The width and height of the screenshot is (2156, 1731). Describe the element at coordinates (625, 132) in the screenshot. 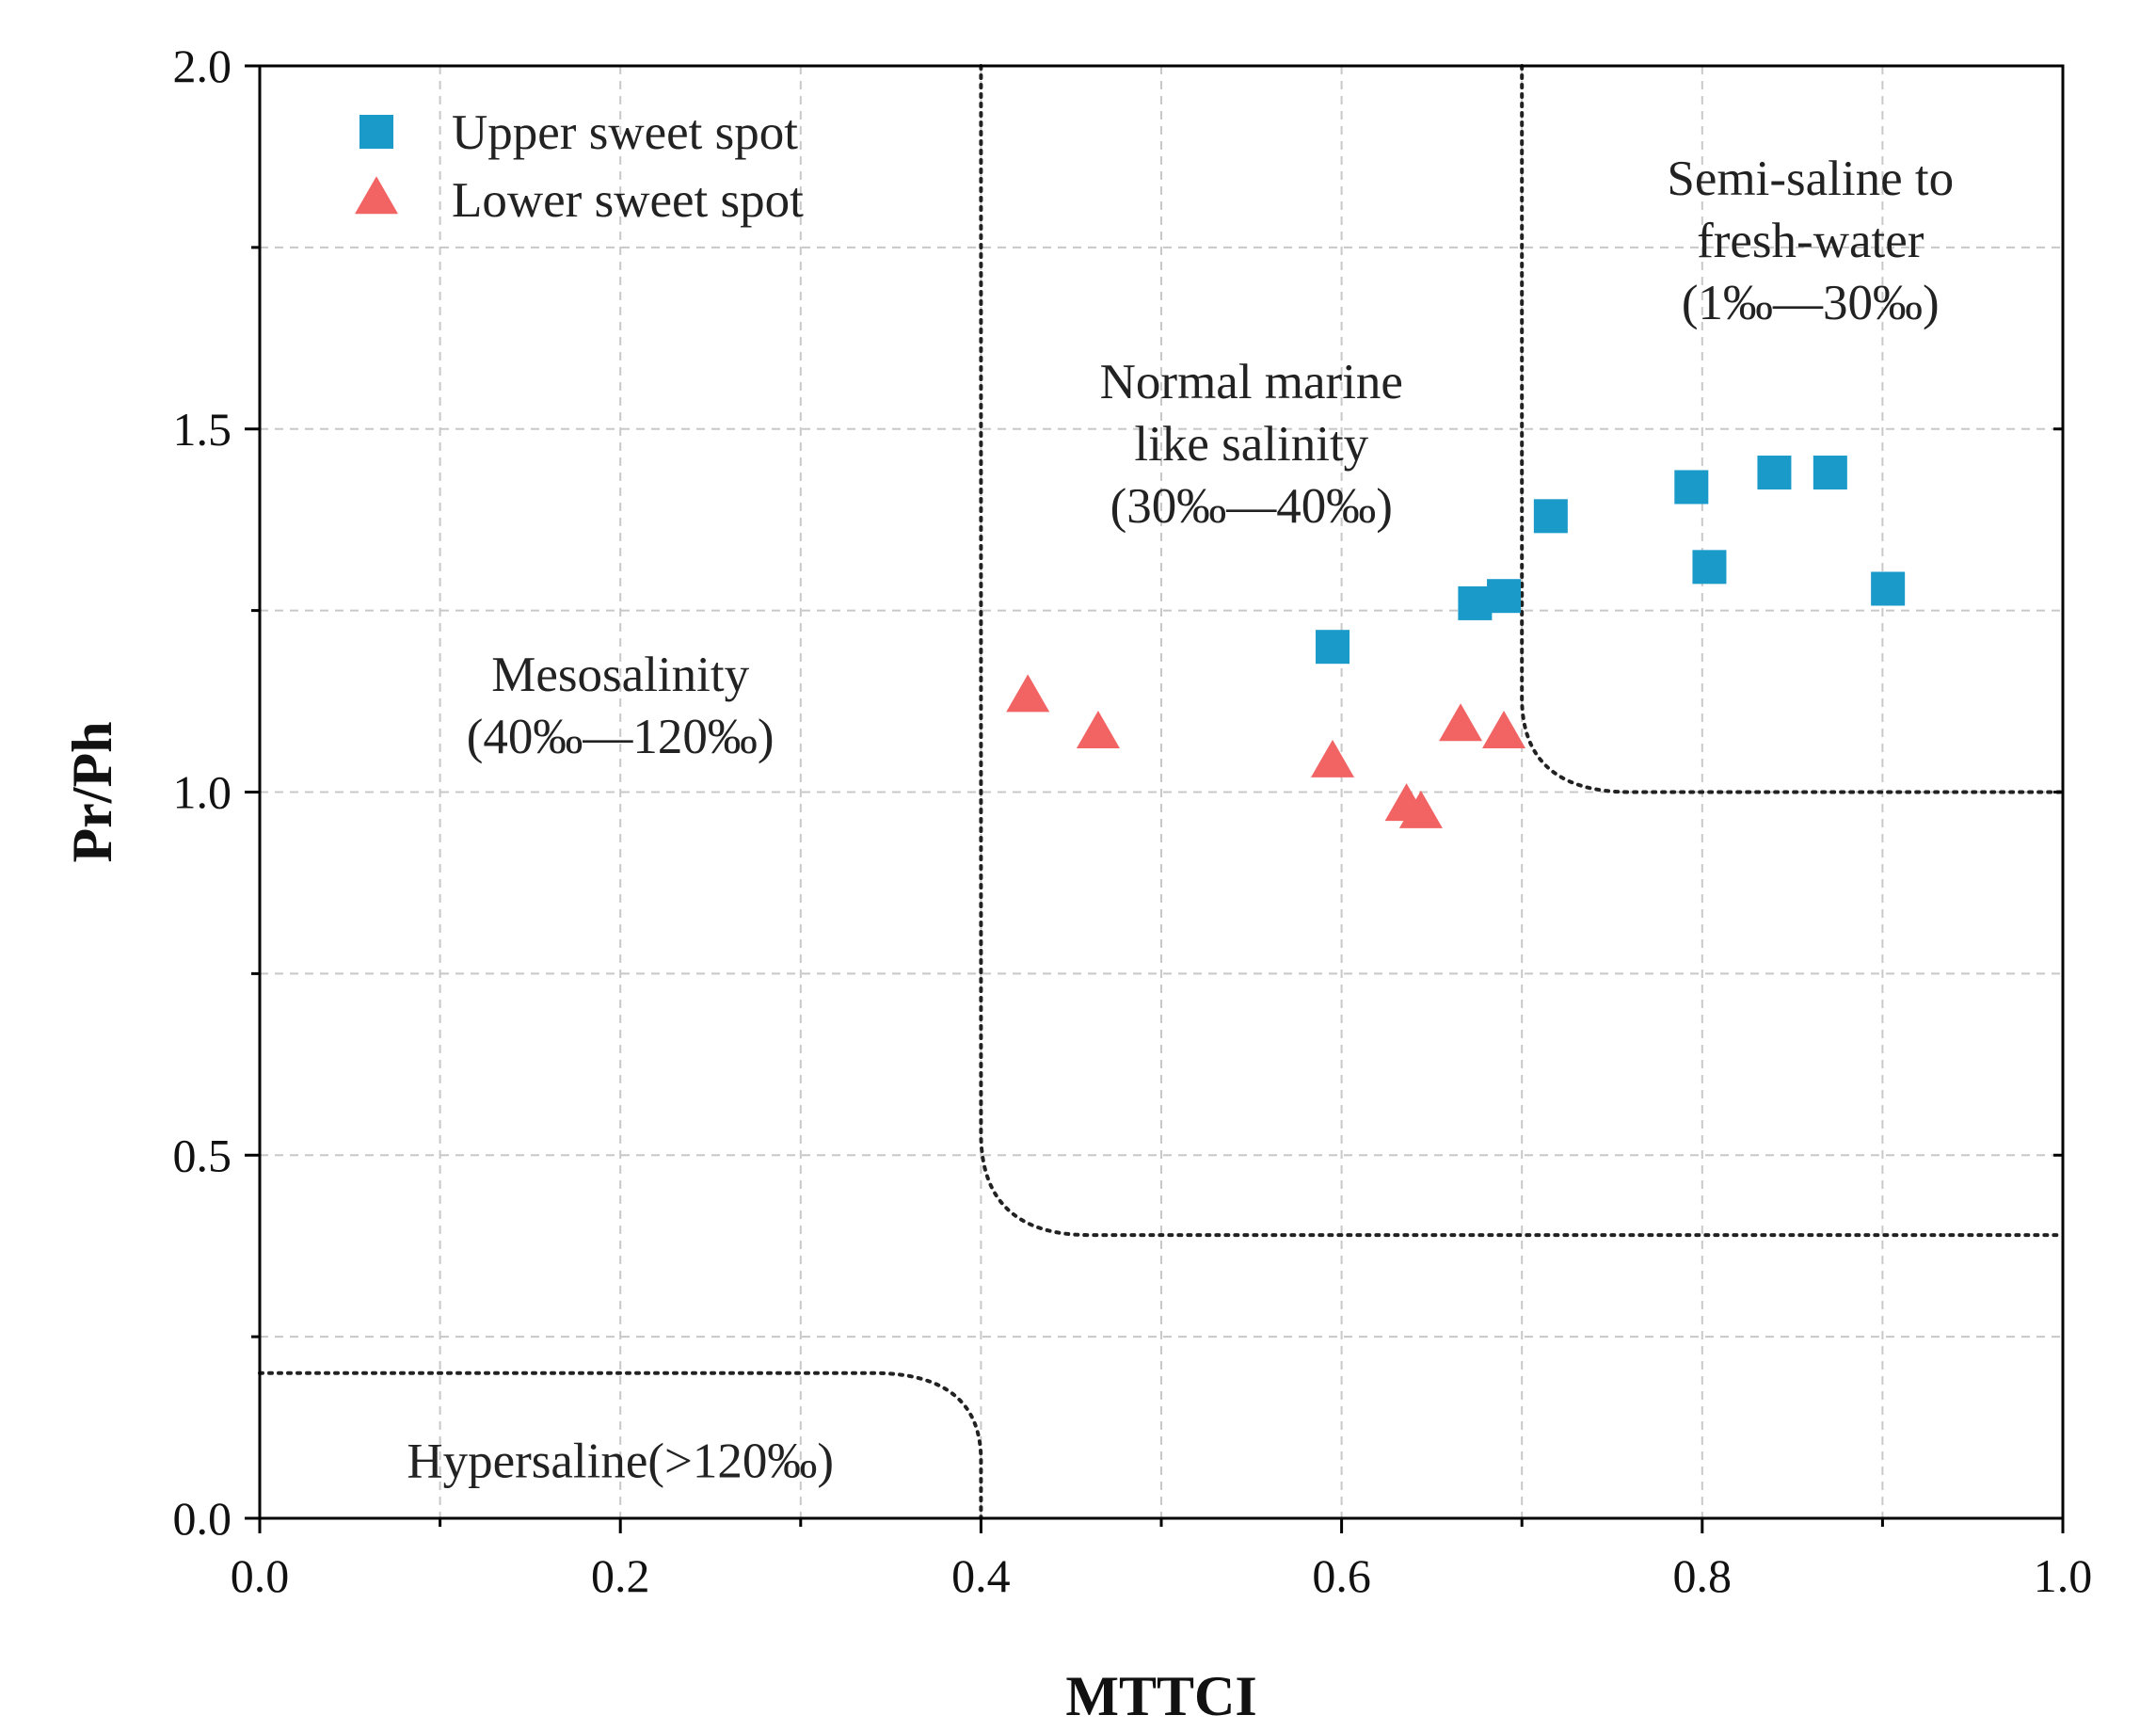

I see `legend-label: Upper sweet spot` at that location.